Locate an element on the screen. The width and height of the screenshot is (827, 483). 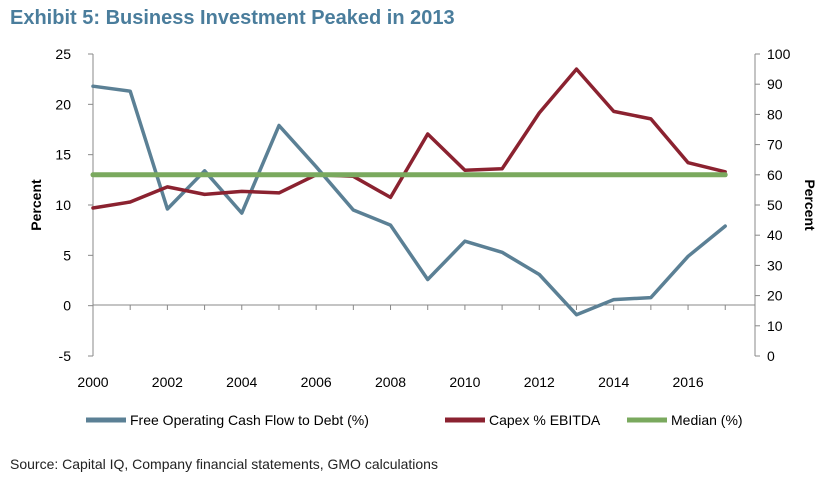
x-tick-label: 2010 is located at coordinates (464, 382).